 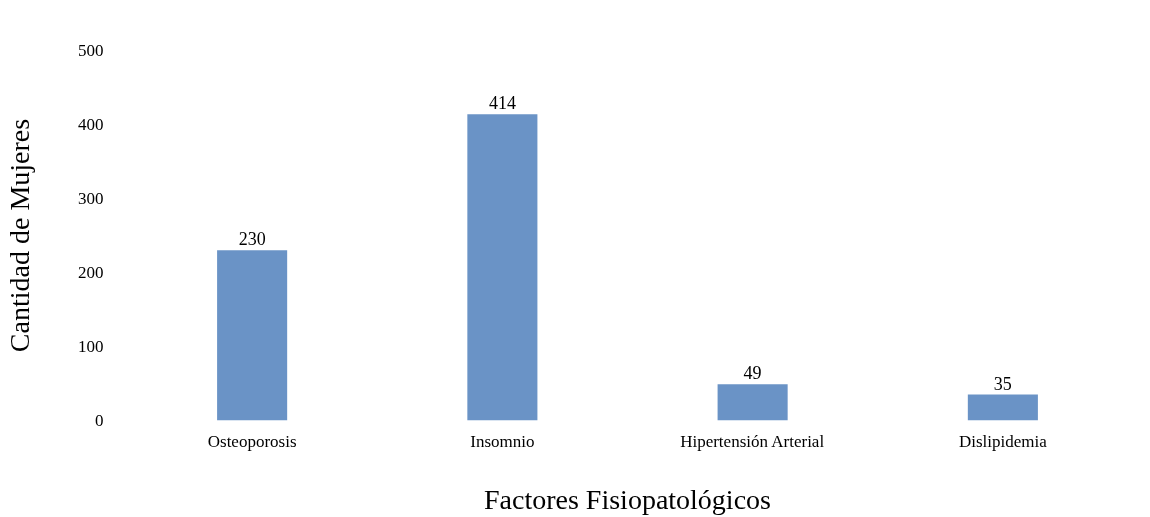 What do you see at coordinates (252, 239) in the screenshot?
I see `data-label: 230` at bounding box center [252, 239].